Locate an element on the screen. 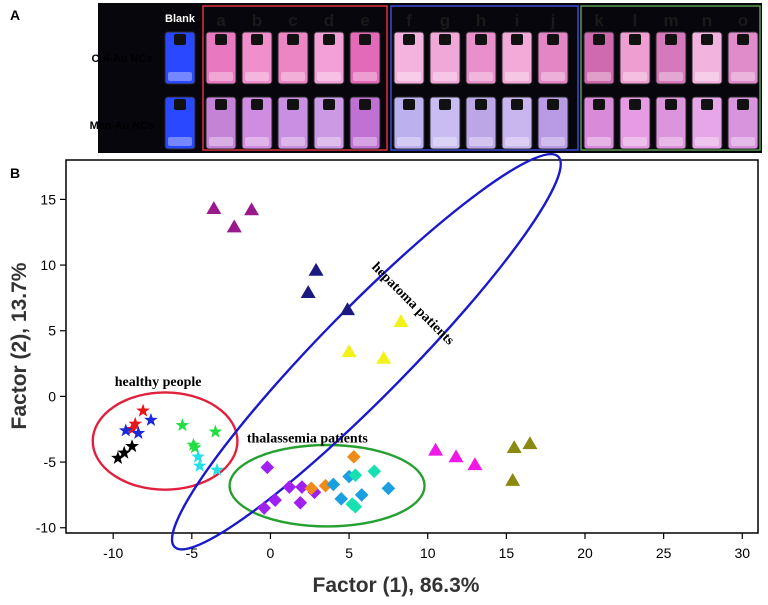  x-tick-label: 25 is located at coordinates (664, 553).